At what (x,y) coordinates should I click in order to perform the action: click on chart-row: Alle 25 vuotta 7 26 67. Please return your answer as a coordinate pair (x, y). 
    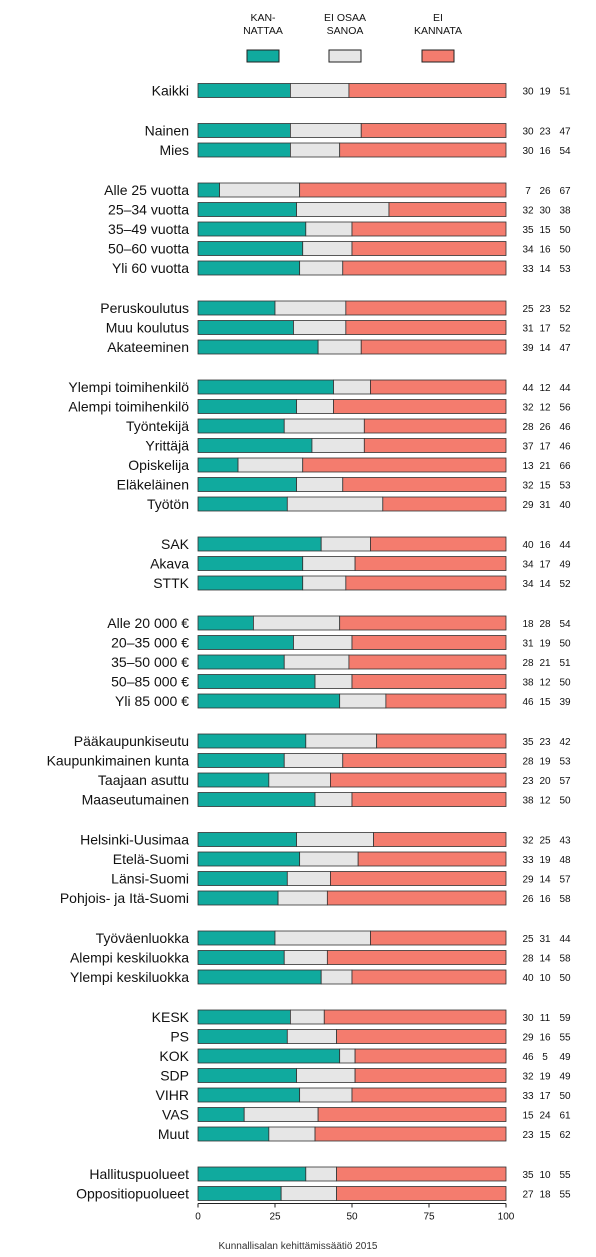
    Looking at the image, I should click on (337, 190).